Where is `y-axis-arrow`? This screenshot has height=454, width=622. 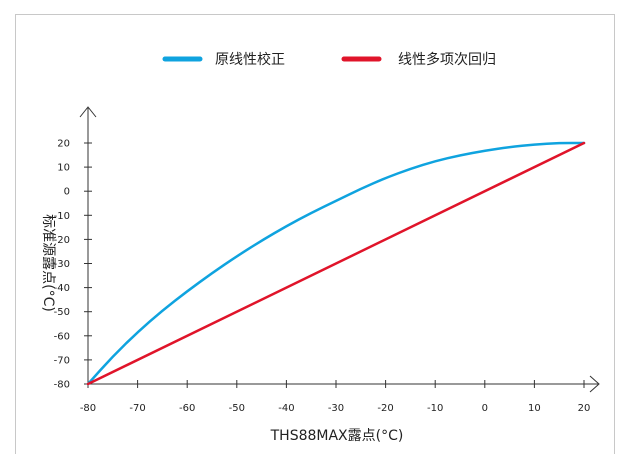 y-axis-arrow is located at coordinates (88, 112).